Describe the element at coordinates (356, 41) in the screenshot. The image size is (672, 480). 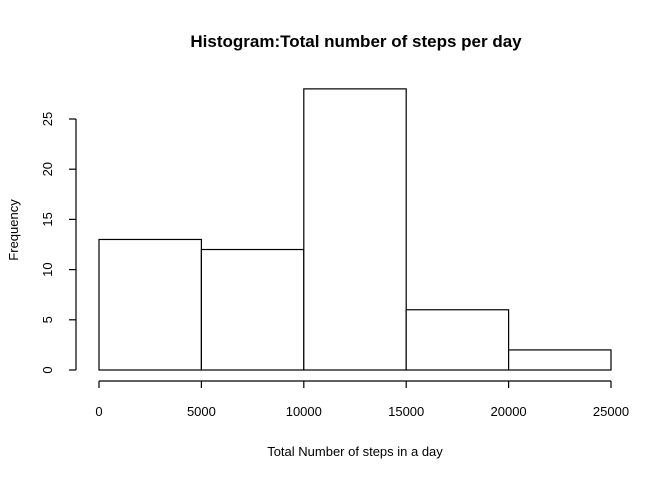
I see `chart-title: Histogram:Total number of steps per day` at that location.